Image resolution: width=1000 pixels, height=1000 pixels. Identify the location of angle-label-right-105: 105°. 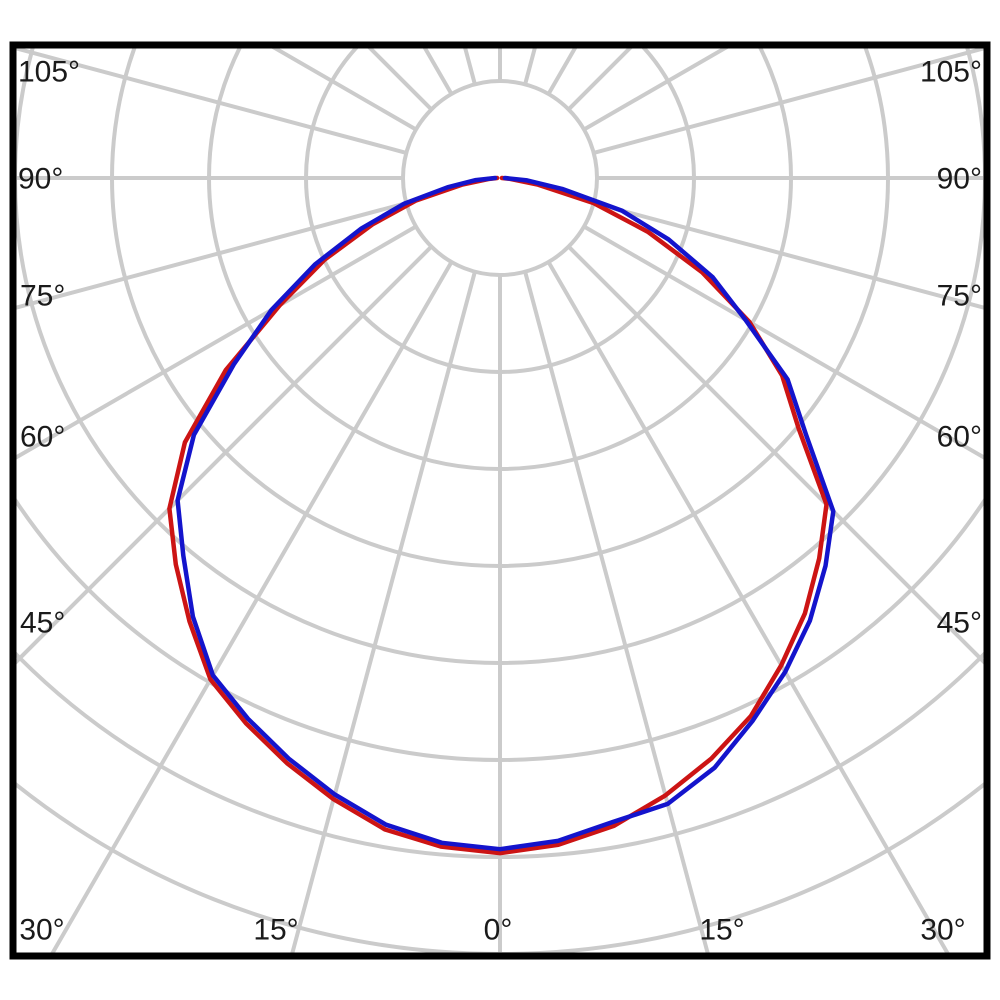
(951, 72).